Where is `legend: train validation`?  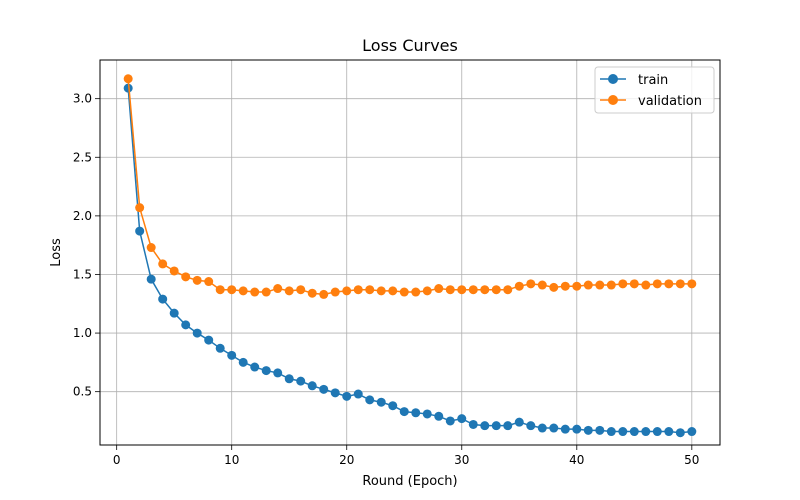
legend: train validation is located at coordinates (654, 90).